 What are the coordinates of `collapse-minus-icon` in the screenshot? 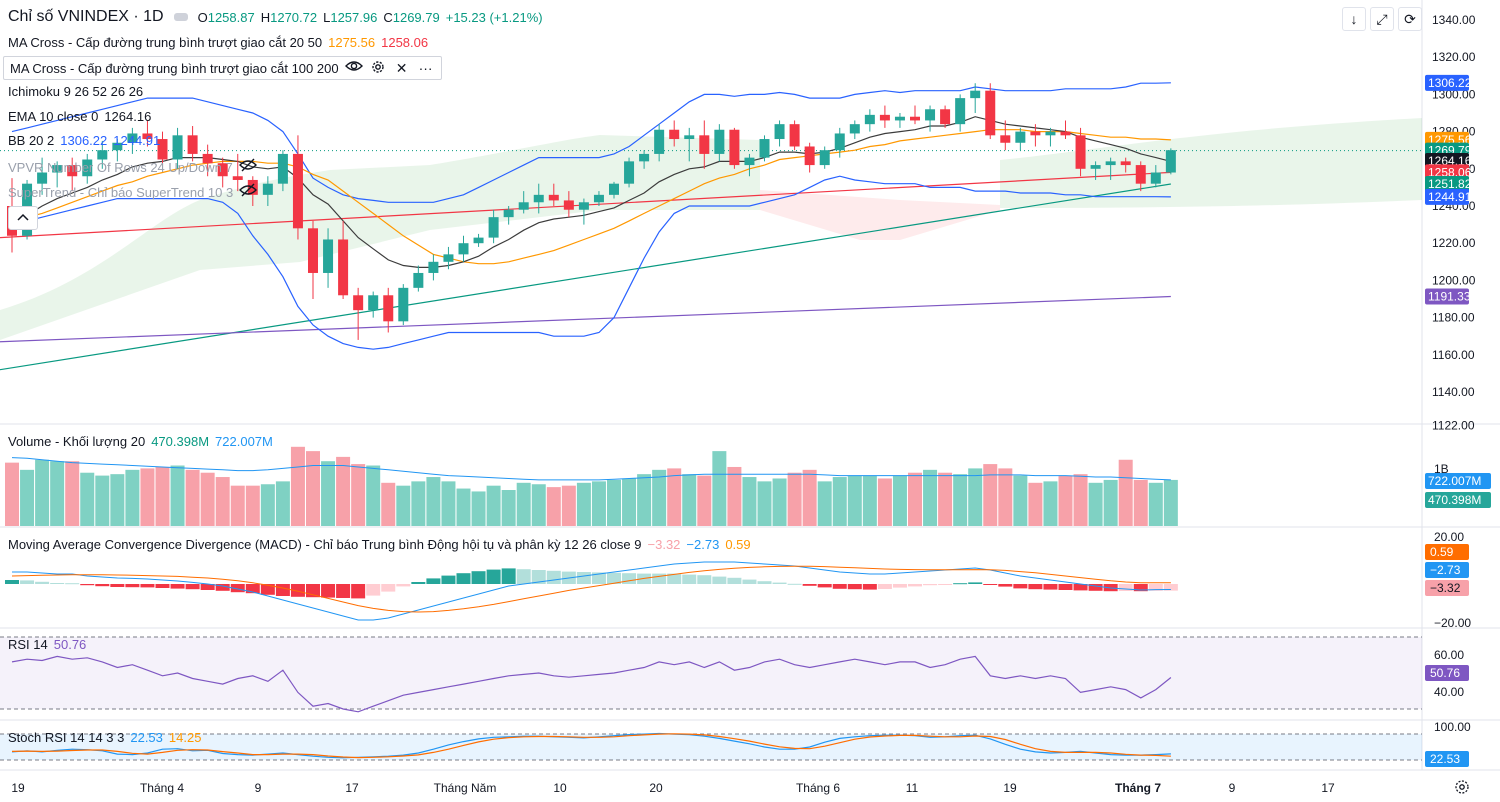 It's located at (180, 17).